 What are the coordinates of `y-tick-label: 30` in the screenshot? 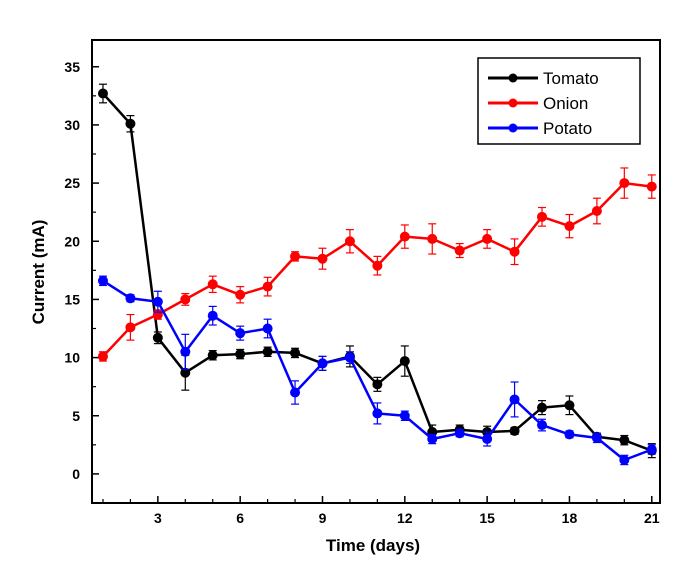 It's located at (72, 125).